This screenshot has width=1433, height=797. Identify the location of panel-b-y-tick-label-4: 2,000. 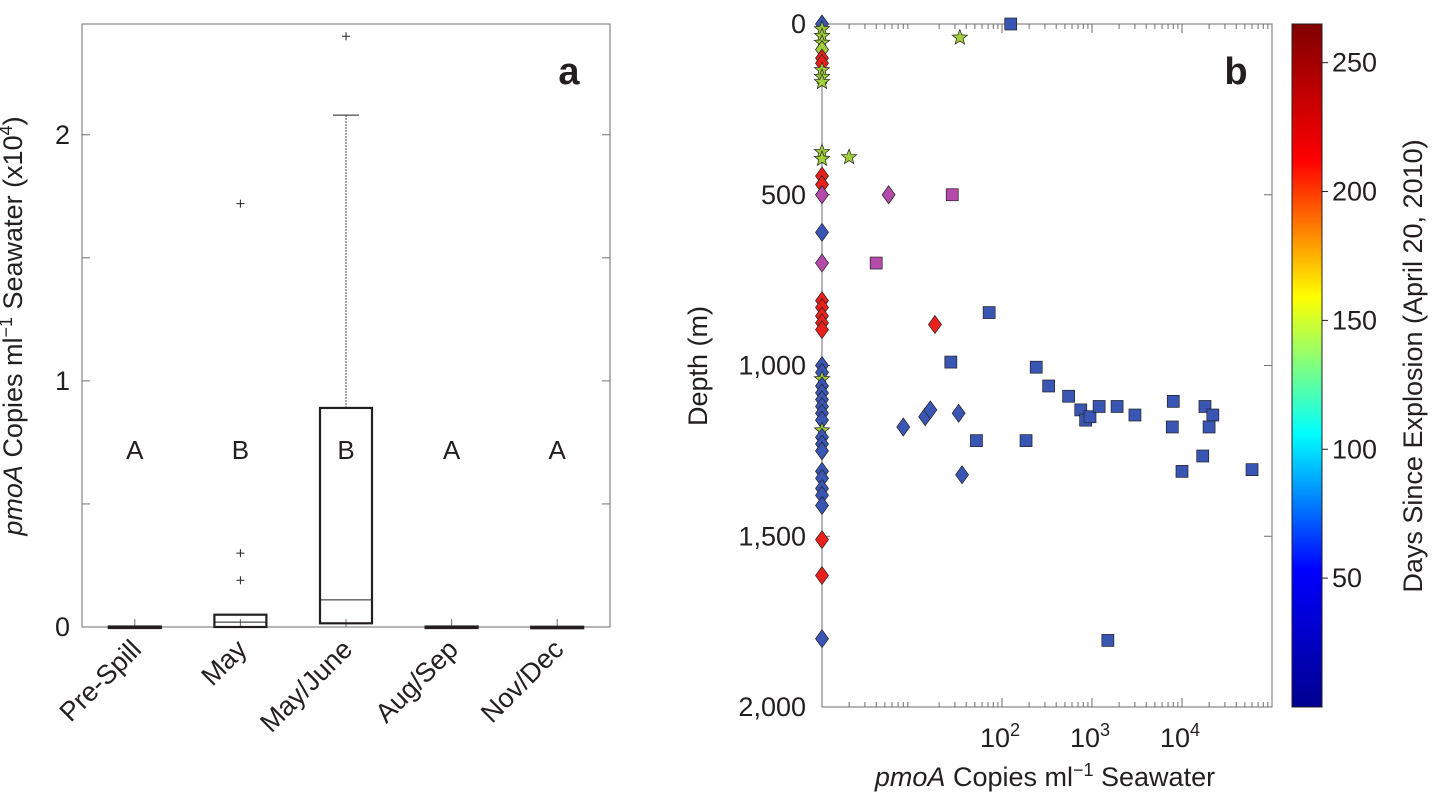
(772, 707).